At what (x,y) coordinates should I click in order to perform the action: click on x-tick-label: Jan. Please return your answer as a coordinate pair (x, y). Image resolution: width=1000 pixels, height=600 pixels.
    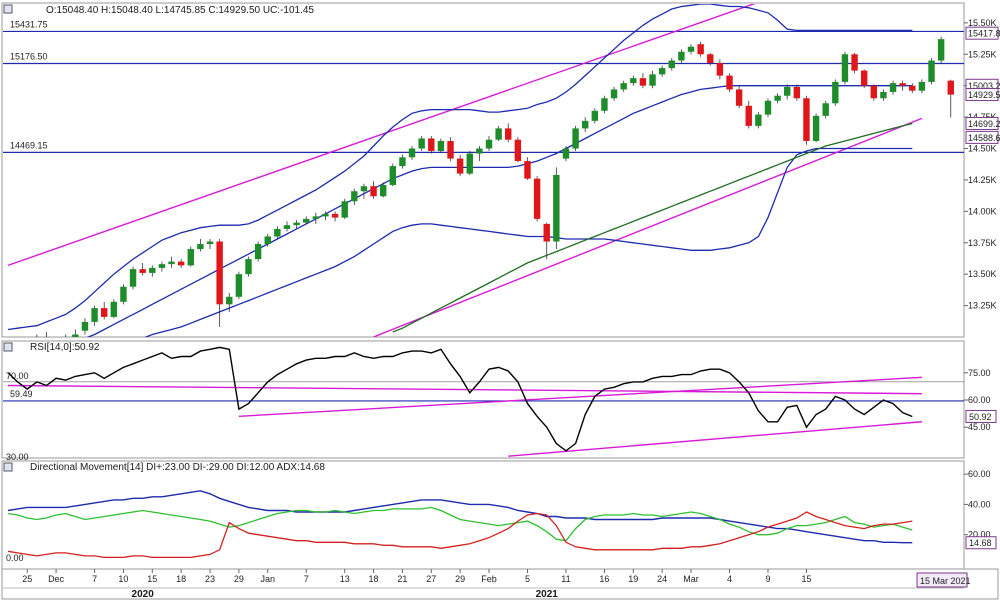
    Looking at the image, I should click on (267, 579).